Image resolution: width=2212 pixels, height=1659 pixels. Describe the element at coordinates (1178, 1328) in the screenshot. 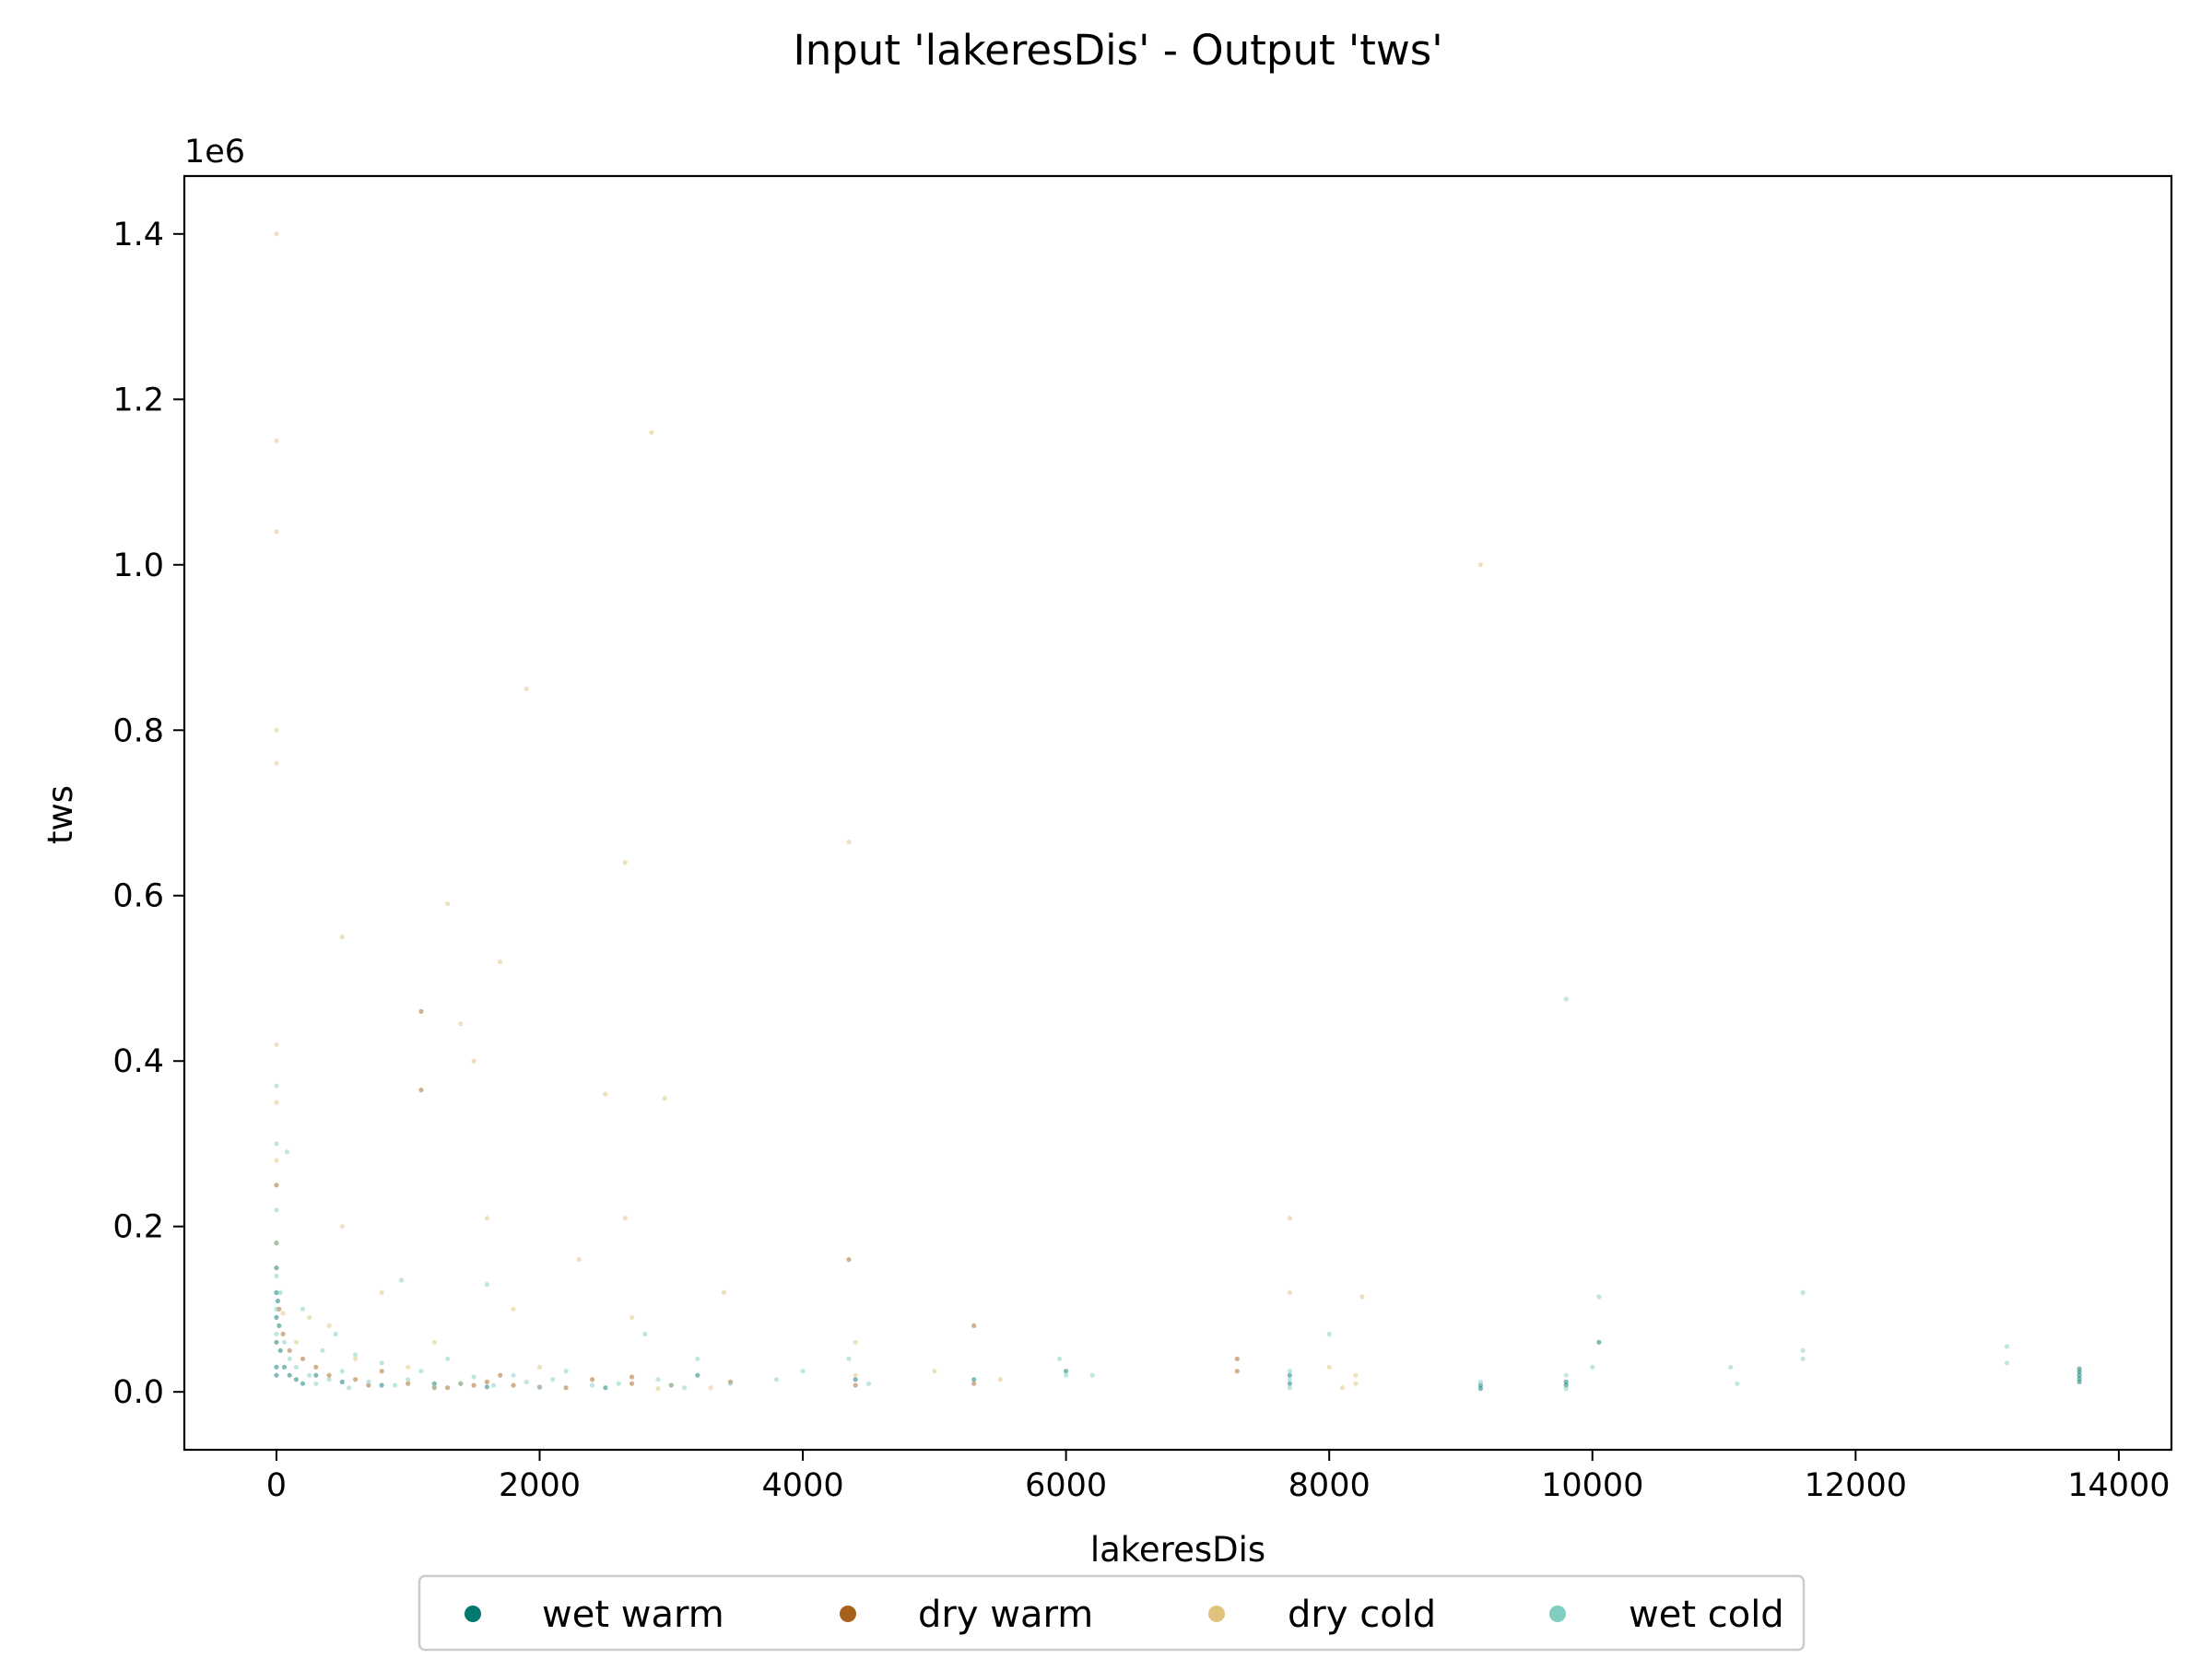

I see `series-wet-warm` at that location.